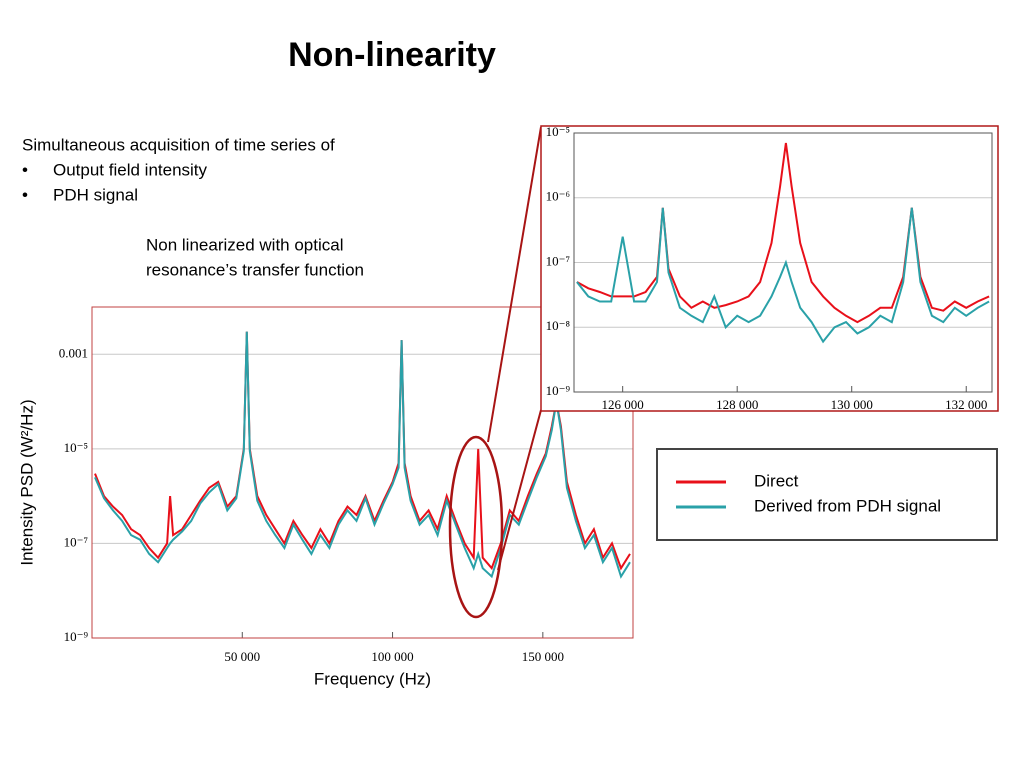  I want to click on y-tick-label: 0.001, so click(73, 352).